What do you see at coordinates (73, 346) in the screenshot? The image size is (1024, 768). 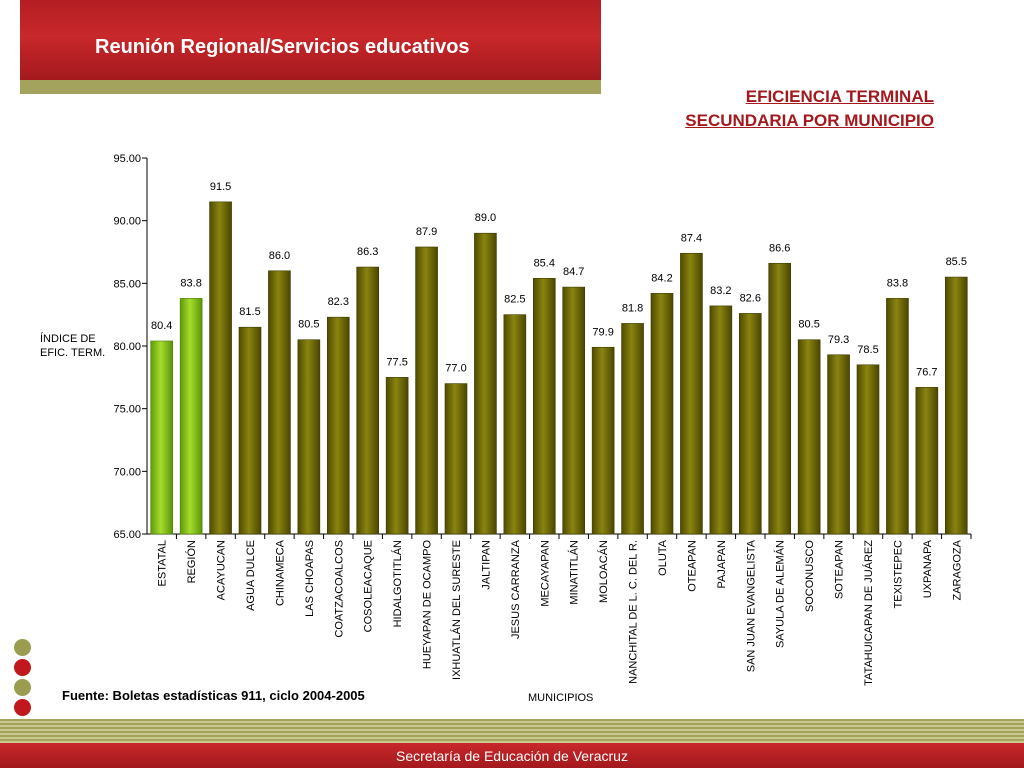 I see `y-axis-label: ÍNDICE DE EFIC. TERM.` at bounding box center [73, 346].